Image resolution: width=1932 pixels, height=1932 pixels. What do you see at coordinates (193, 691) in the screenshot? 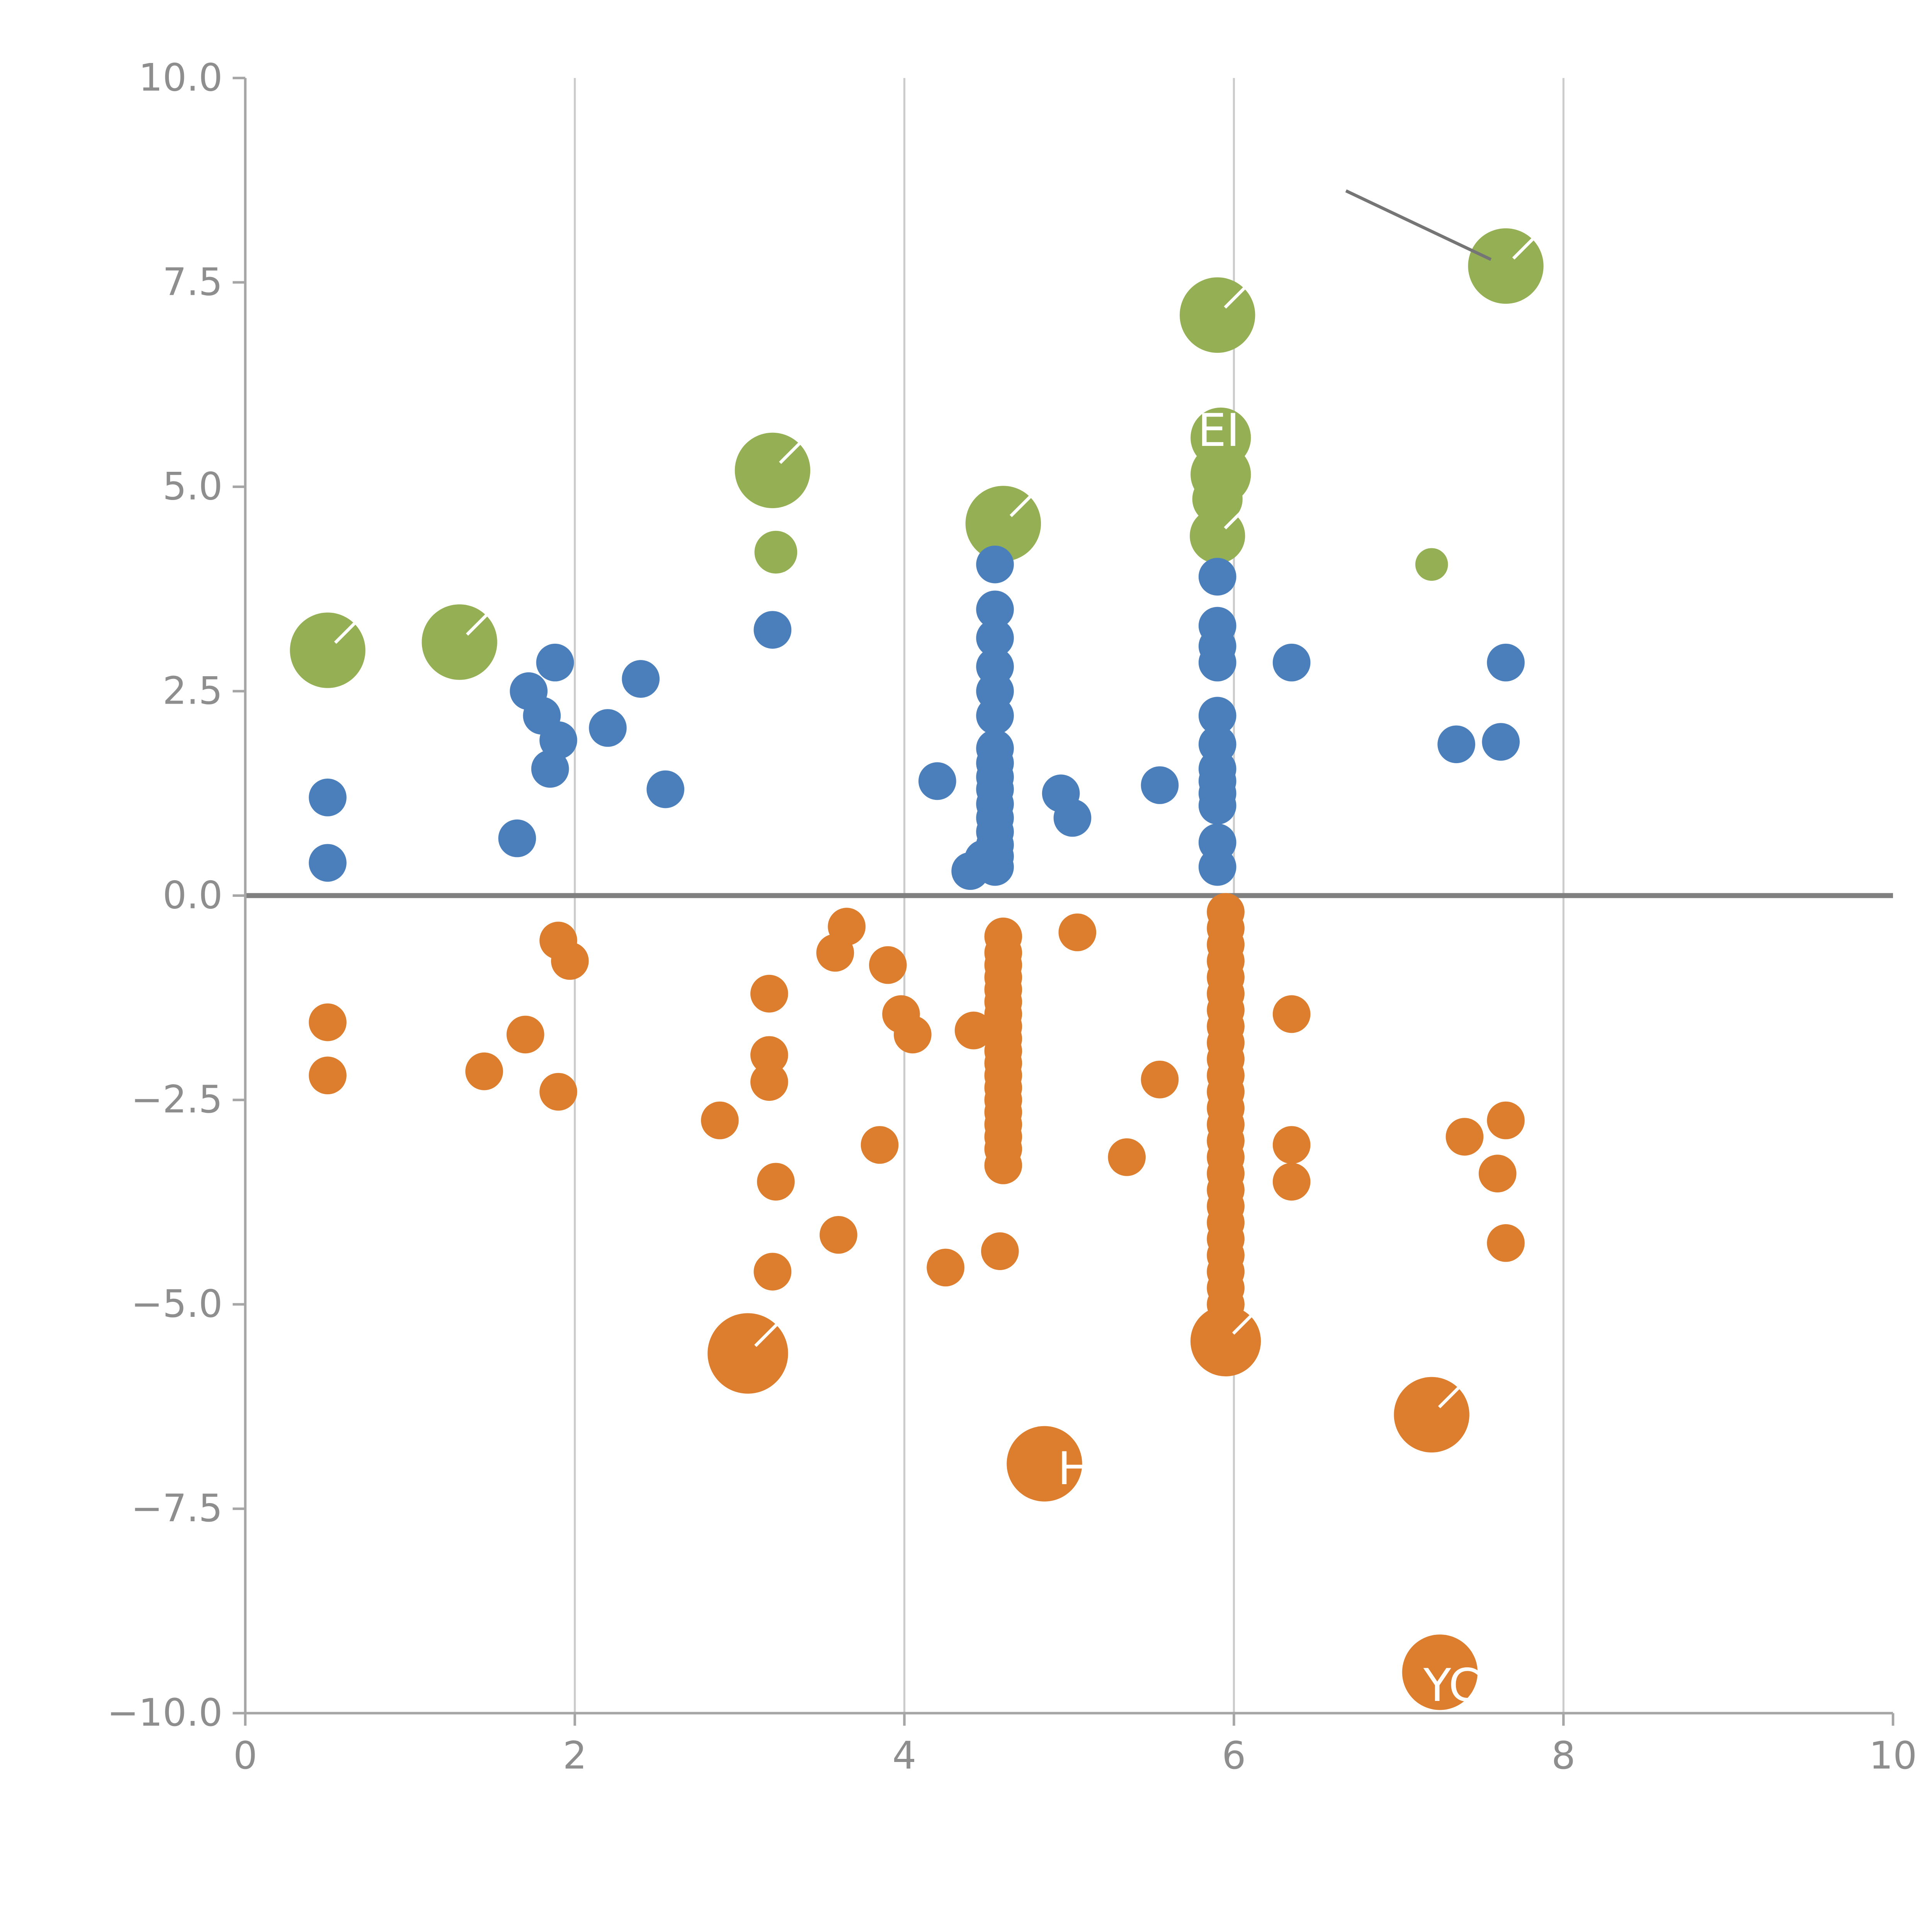
I see `y-tick-label: 2.5` at bounding box center [193, 691].